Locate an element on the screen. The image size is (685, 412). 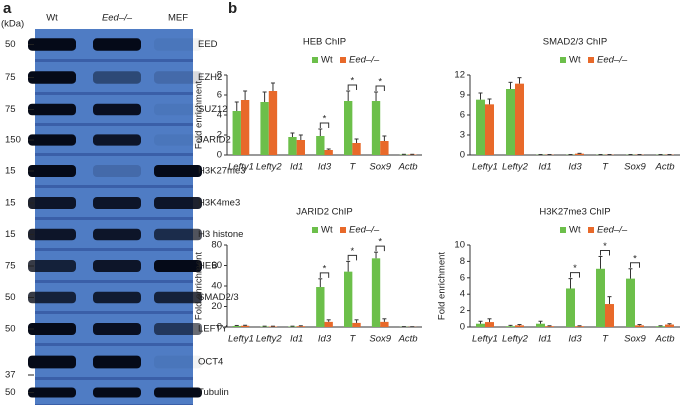
y-tick-label: 3 is located at coordinates (462, 135).